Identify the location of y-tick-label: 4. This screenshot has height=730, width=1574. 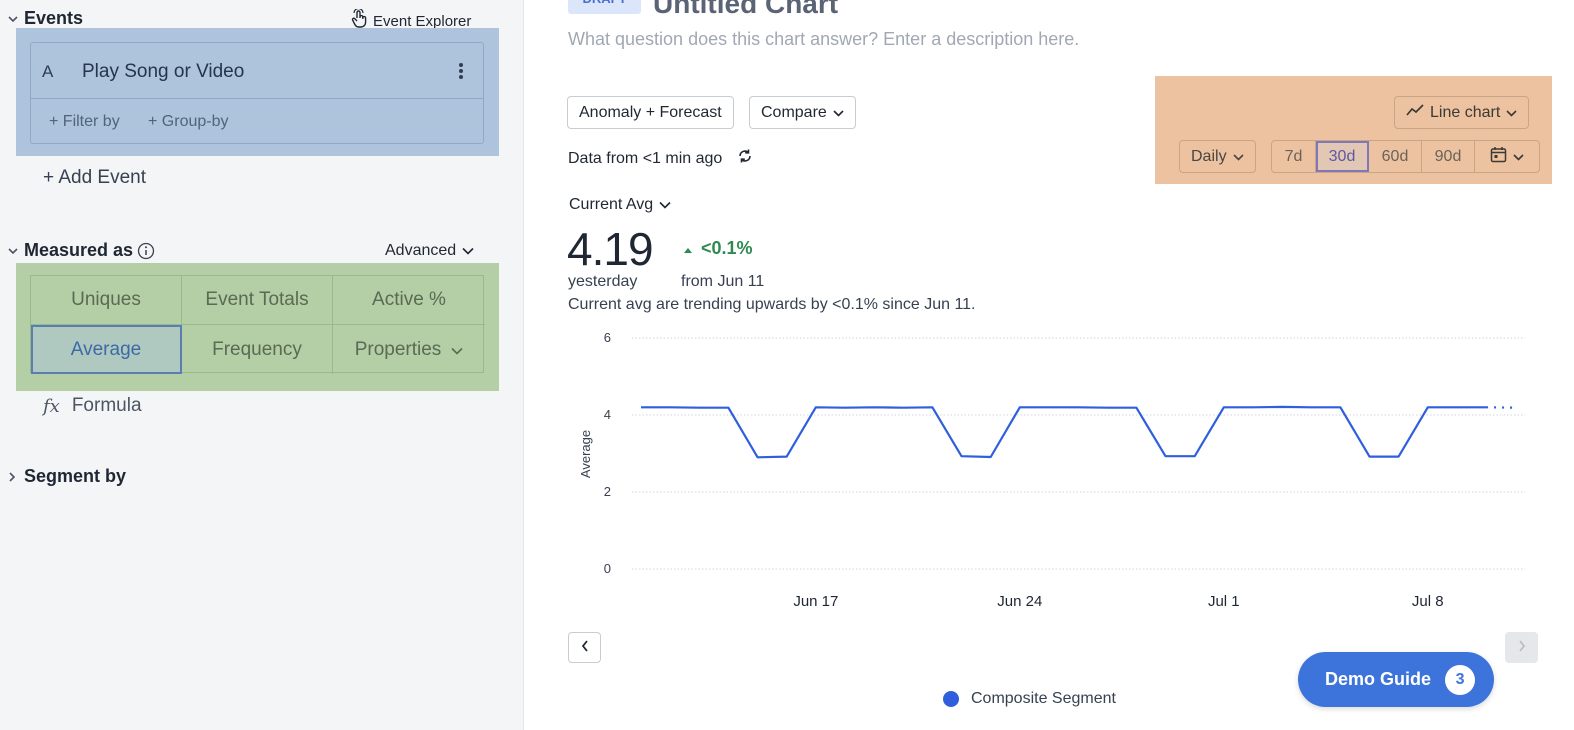
(607, 414).